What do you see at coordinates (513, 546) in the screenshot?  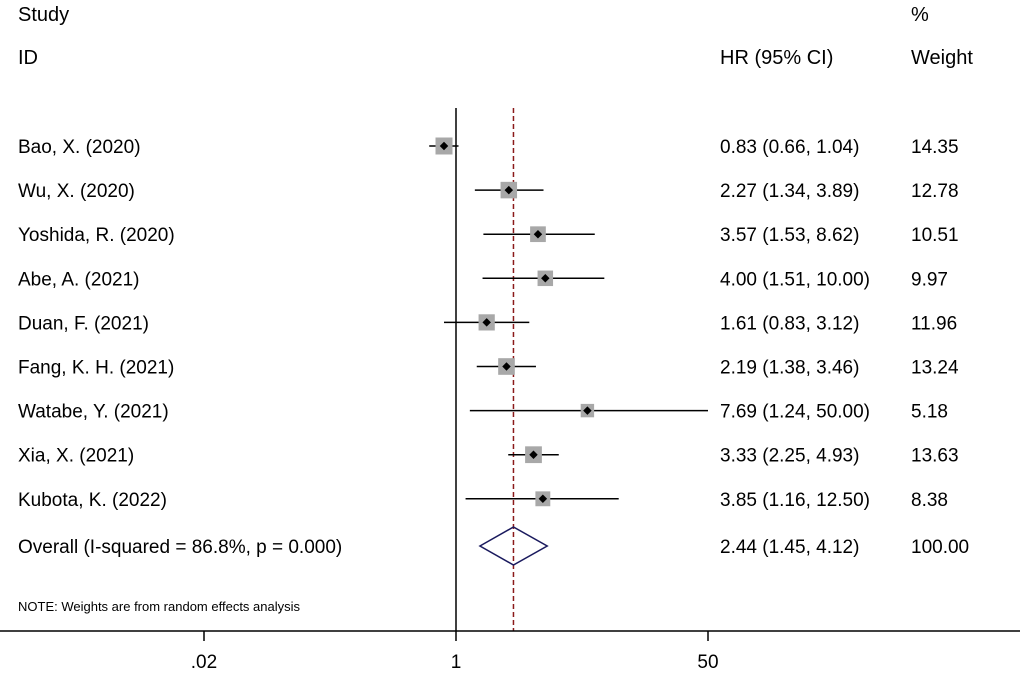 I see `overall-diamond` at bounding box center [513, 546].